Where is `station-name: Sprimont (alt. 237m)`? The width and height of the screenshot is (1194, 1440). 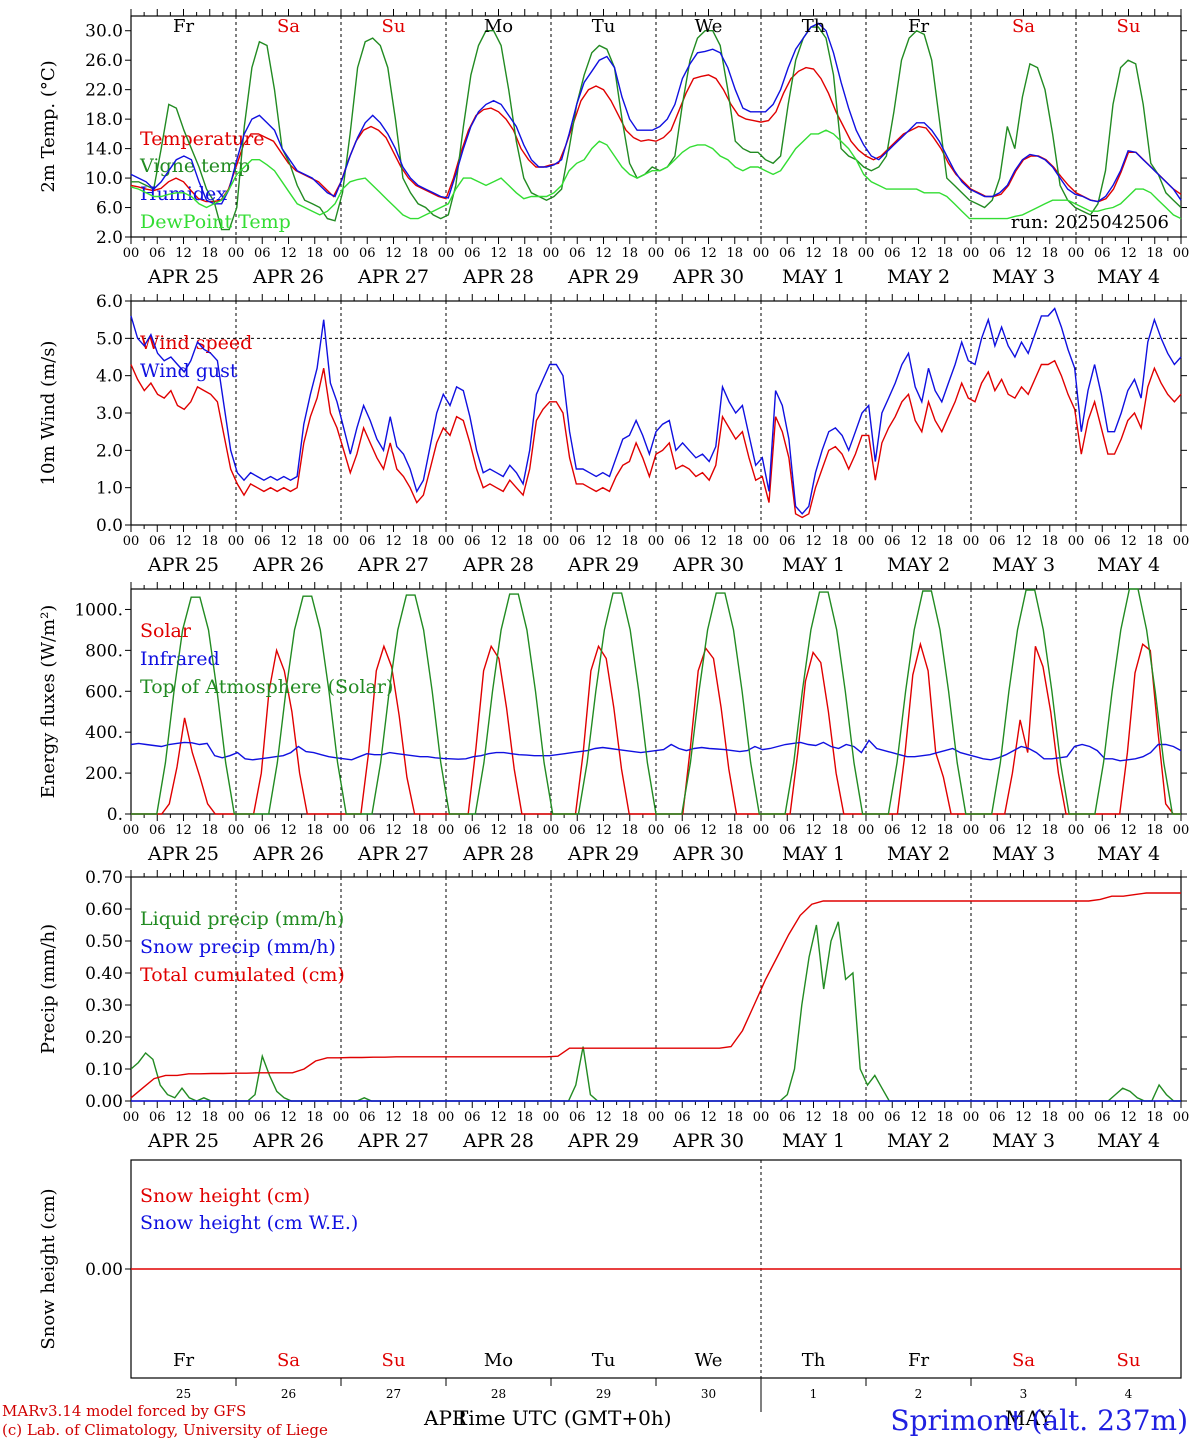
station-name: Sprimont (alt. 237m) is located at coordinates (1039, 1420).